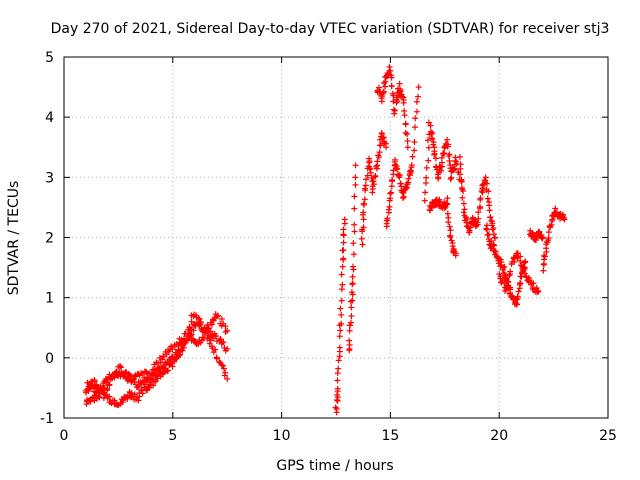  Describe the element at coordinates (47, 419) in the screenshot. I see `y-tick-label: -1` at that location.